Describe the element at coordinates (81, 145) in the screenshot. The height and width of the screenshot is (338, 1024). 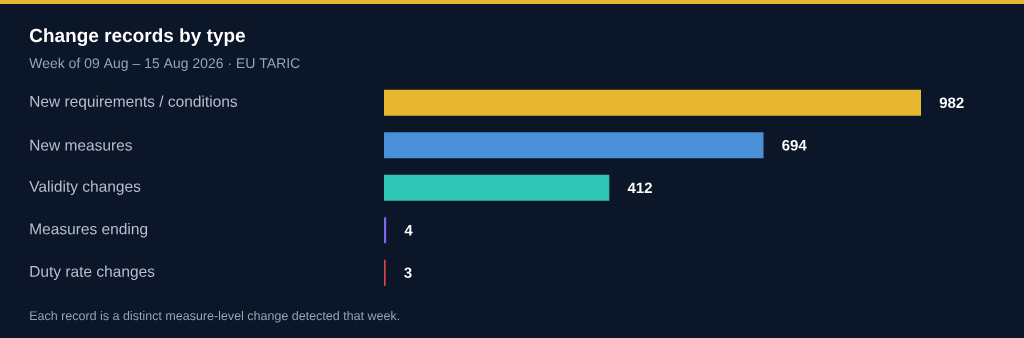
I see `y-tick-label: New measures` at that location.